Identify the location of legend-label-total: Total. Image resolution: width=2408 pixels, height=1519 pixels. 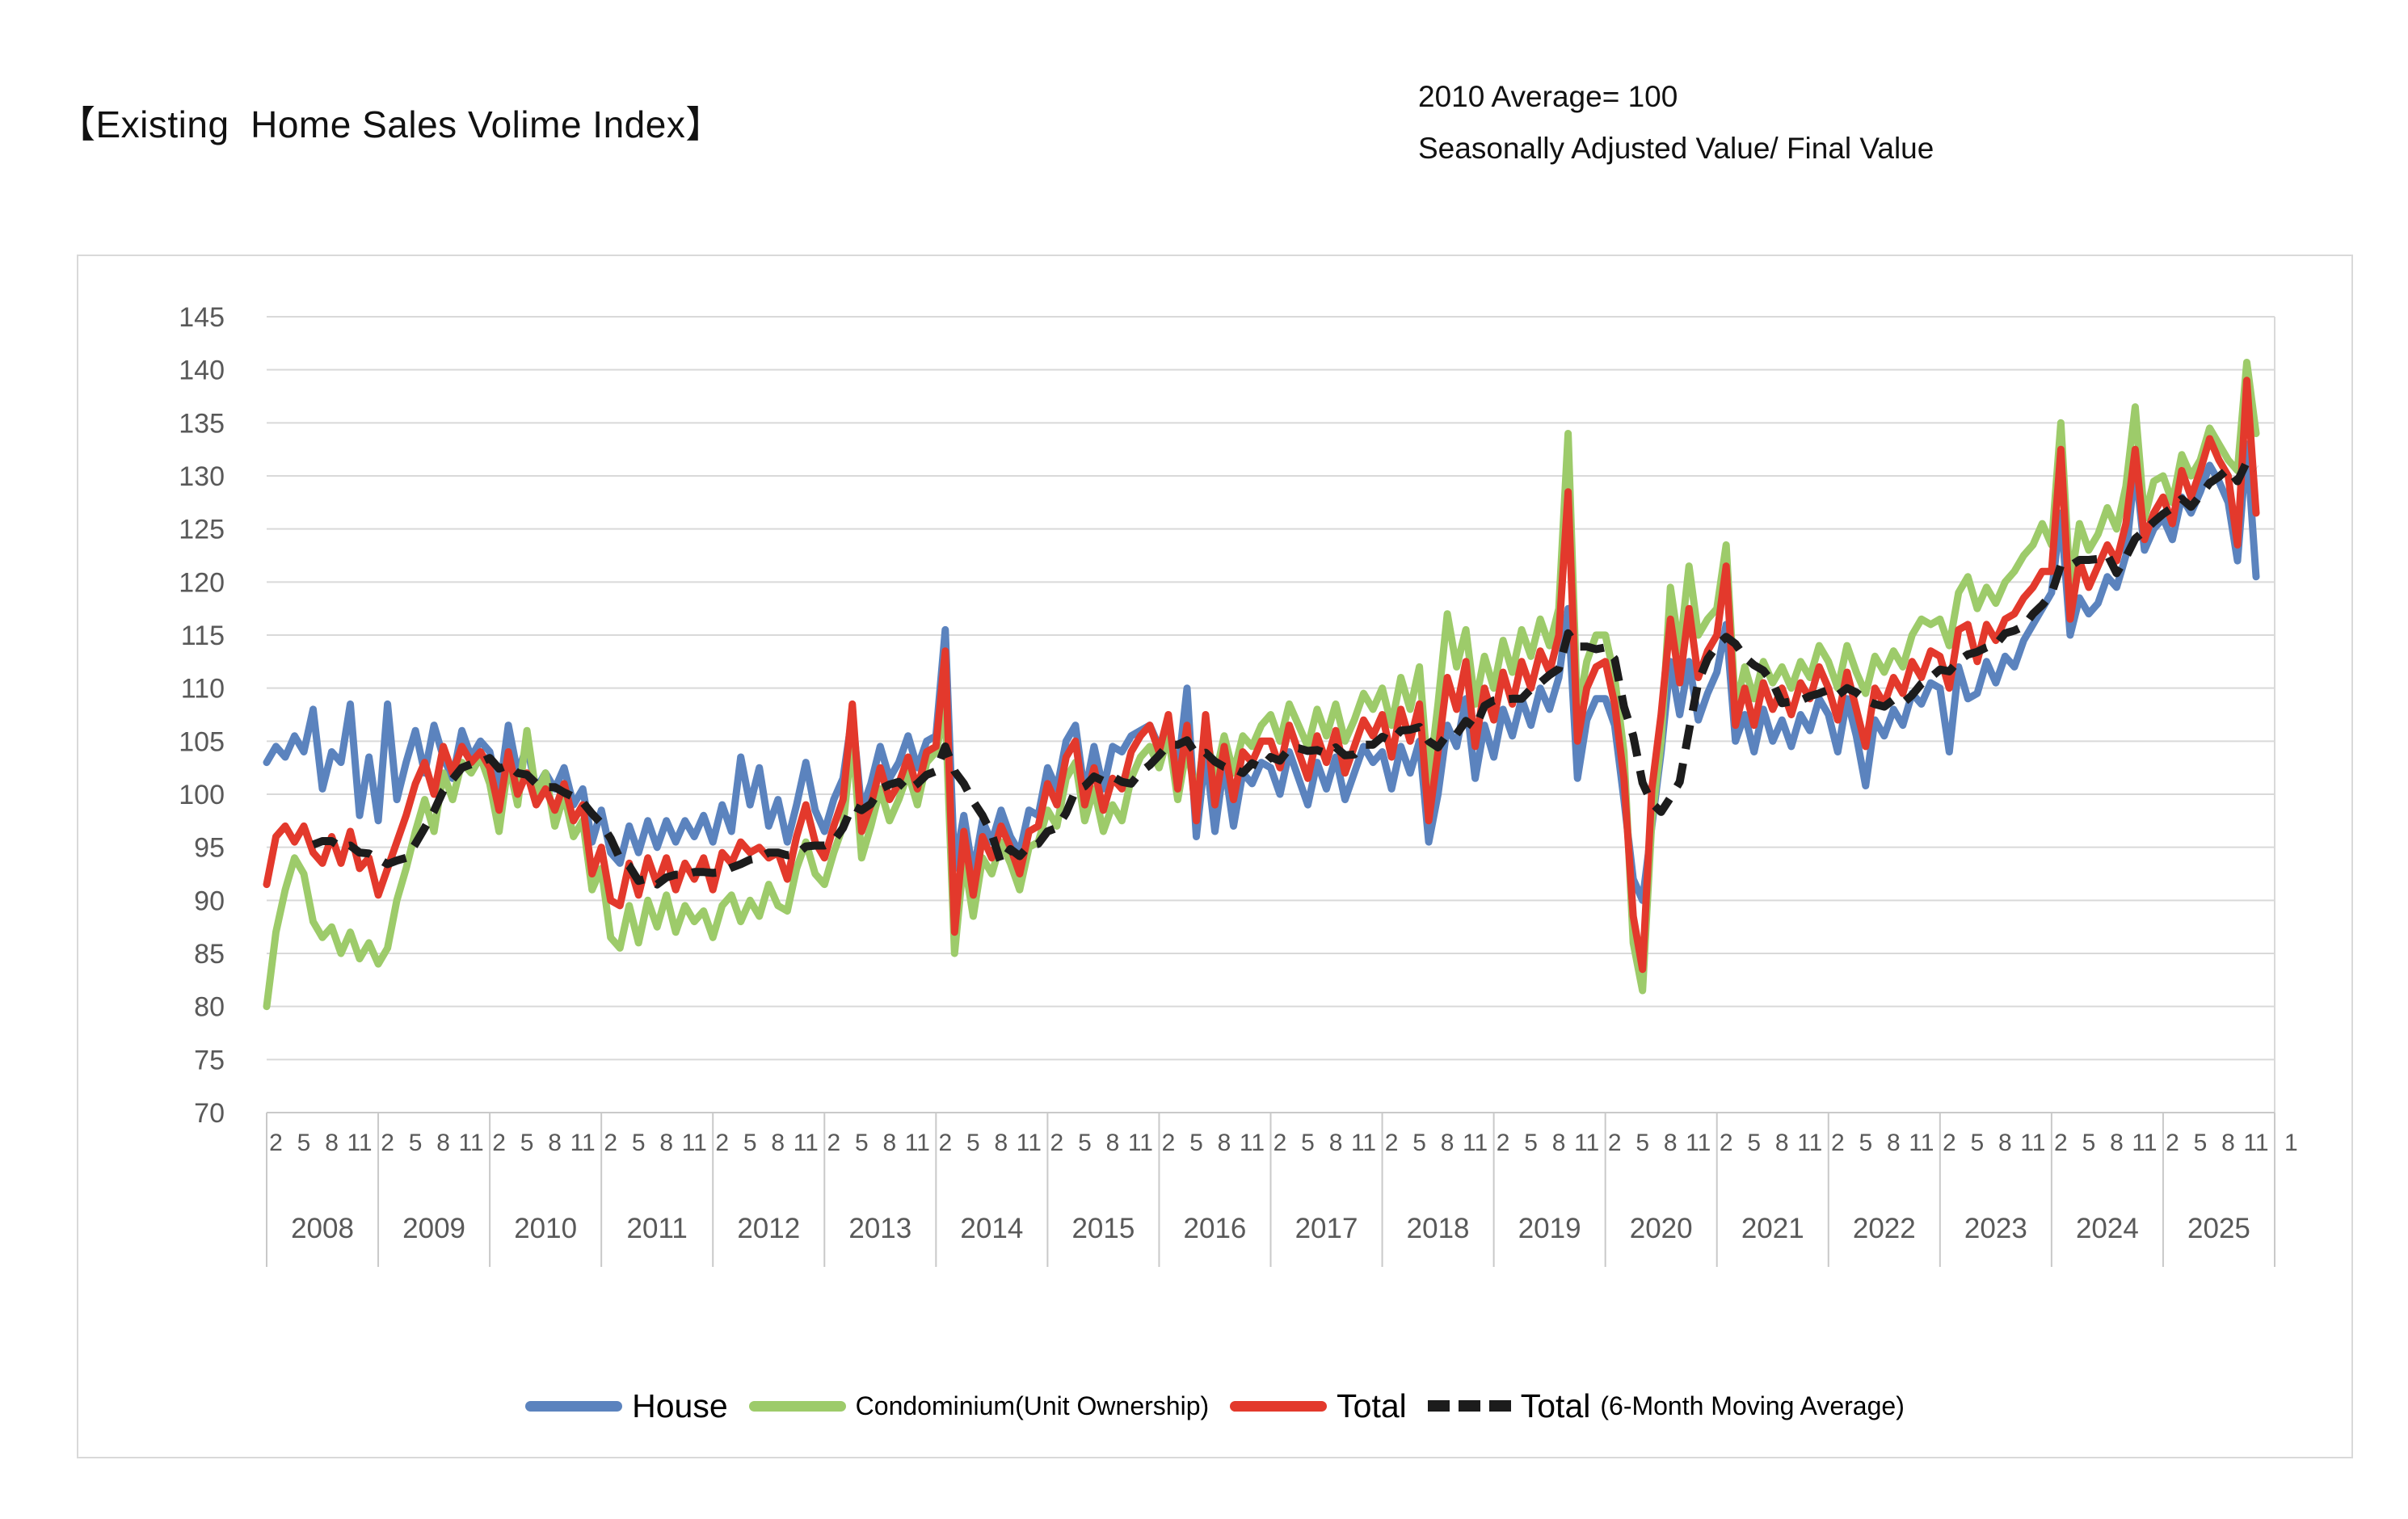
(1372, 1405).